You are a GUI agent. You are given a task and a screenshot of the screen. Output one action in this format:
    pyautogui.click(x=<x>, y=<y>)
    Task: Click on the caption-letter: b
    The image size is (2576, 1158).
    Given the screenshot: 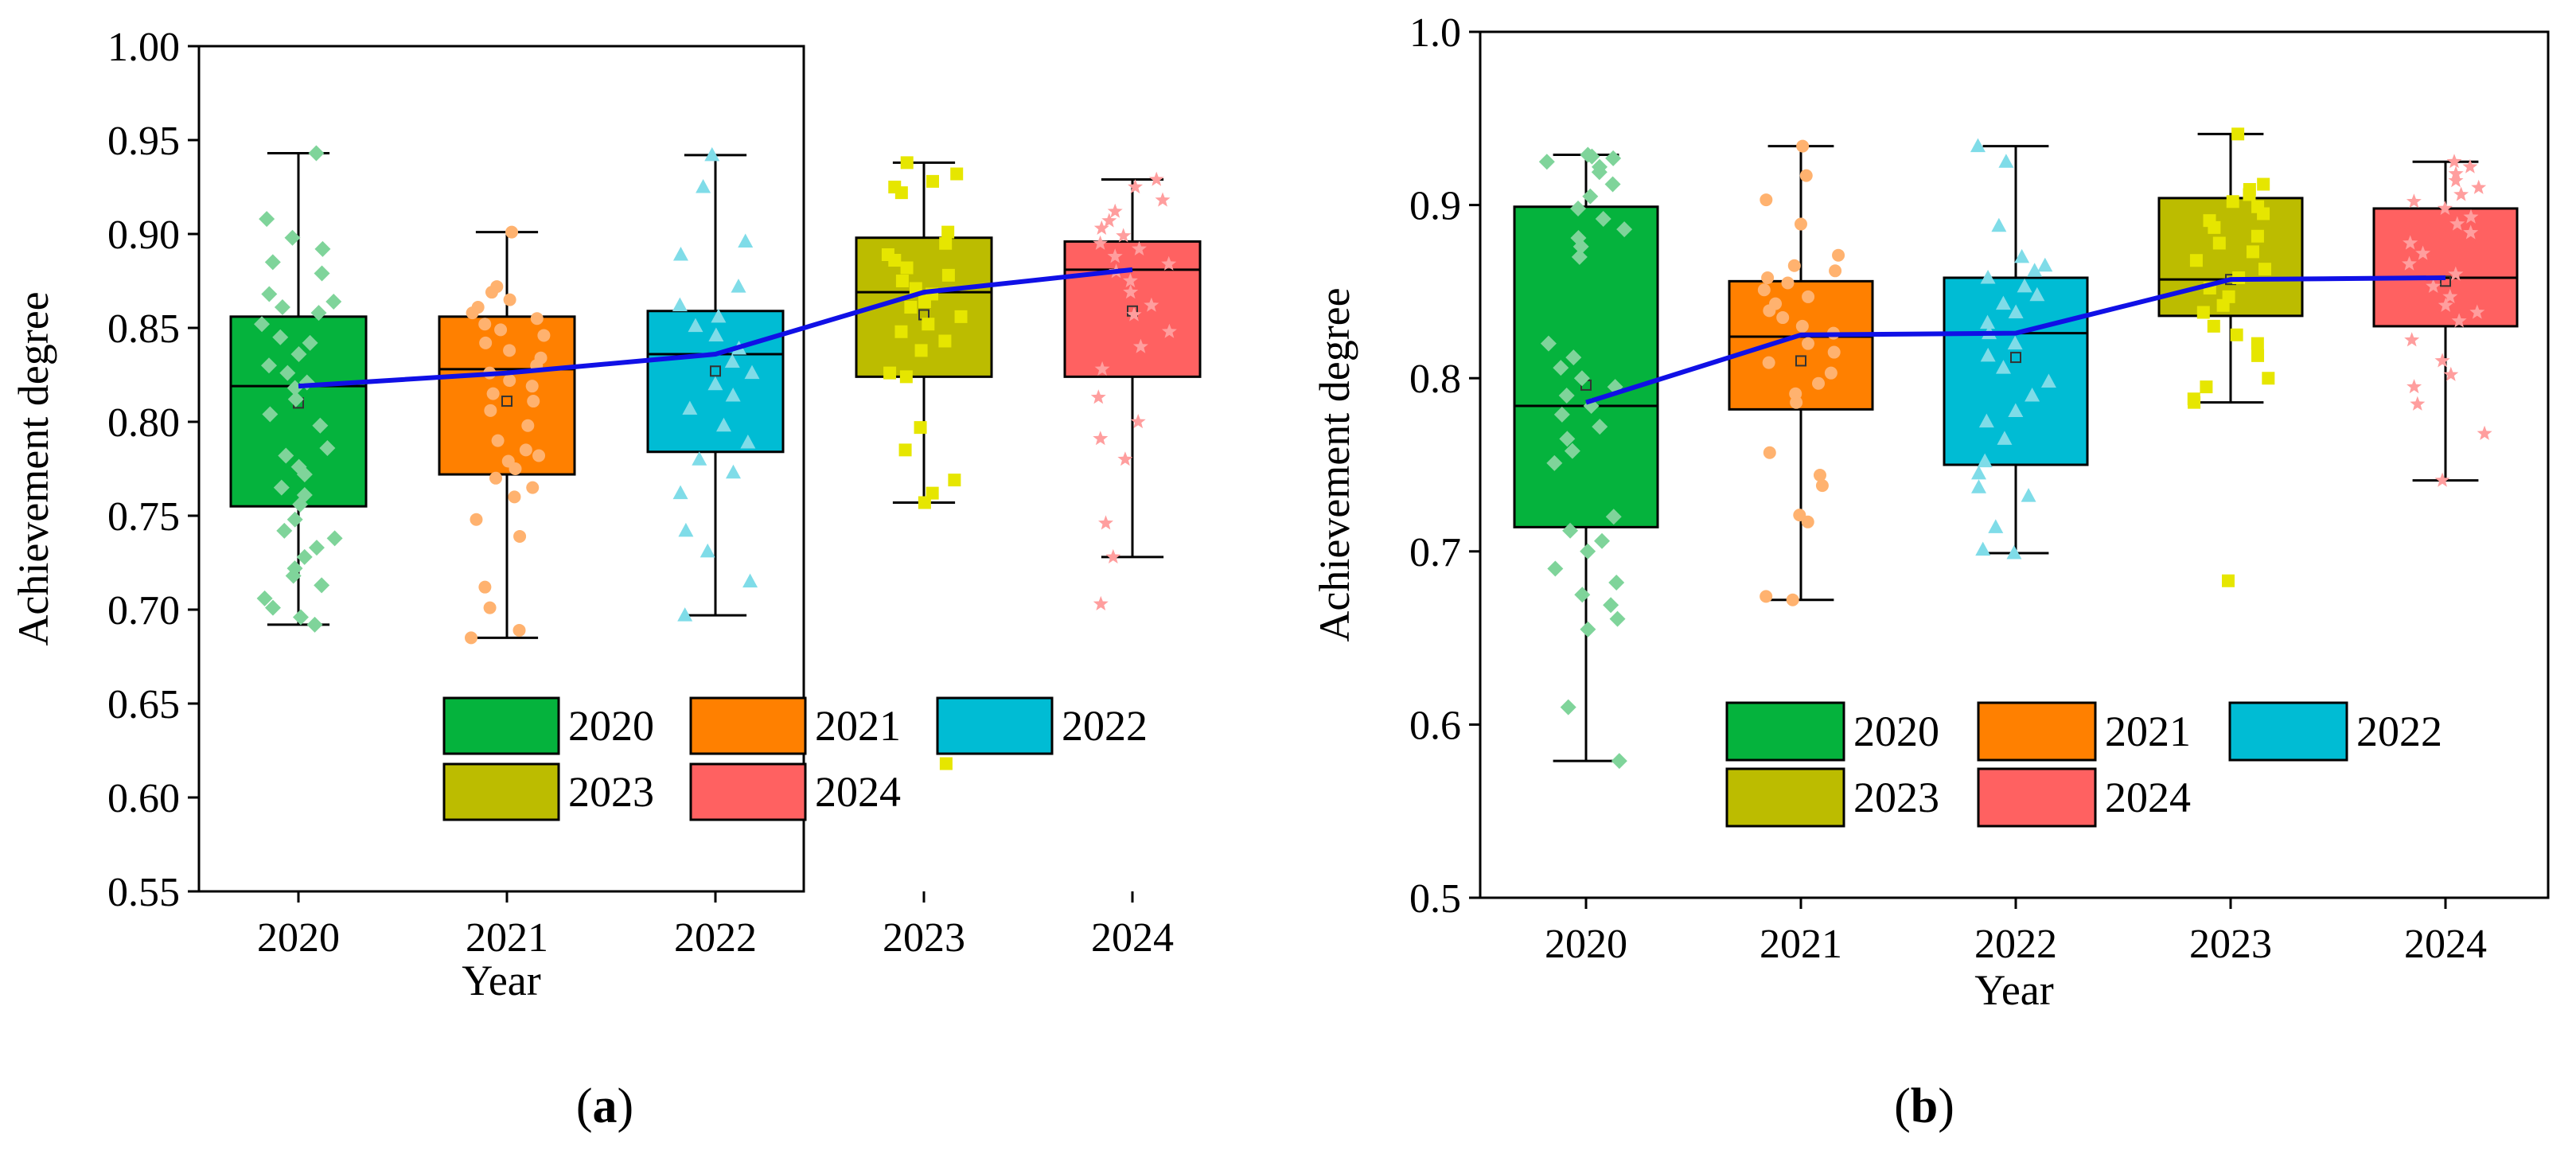 What is the action you would take?
    pyautogui.click(x=1924, y=1106)
    